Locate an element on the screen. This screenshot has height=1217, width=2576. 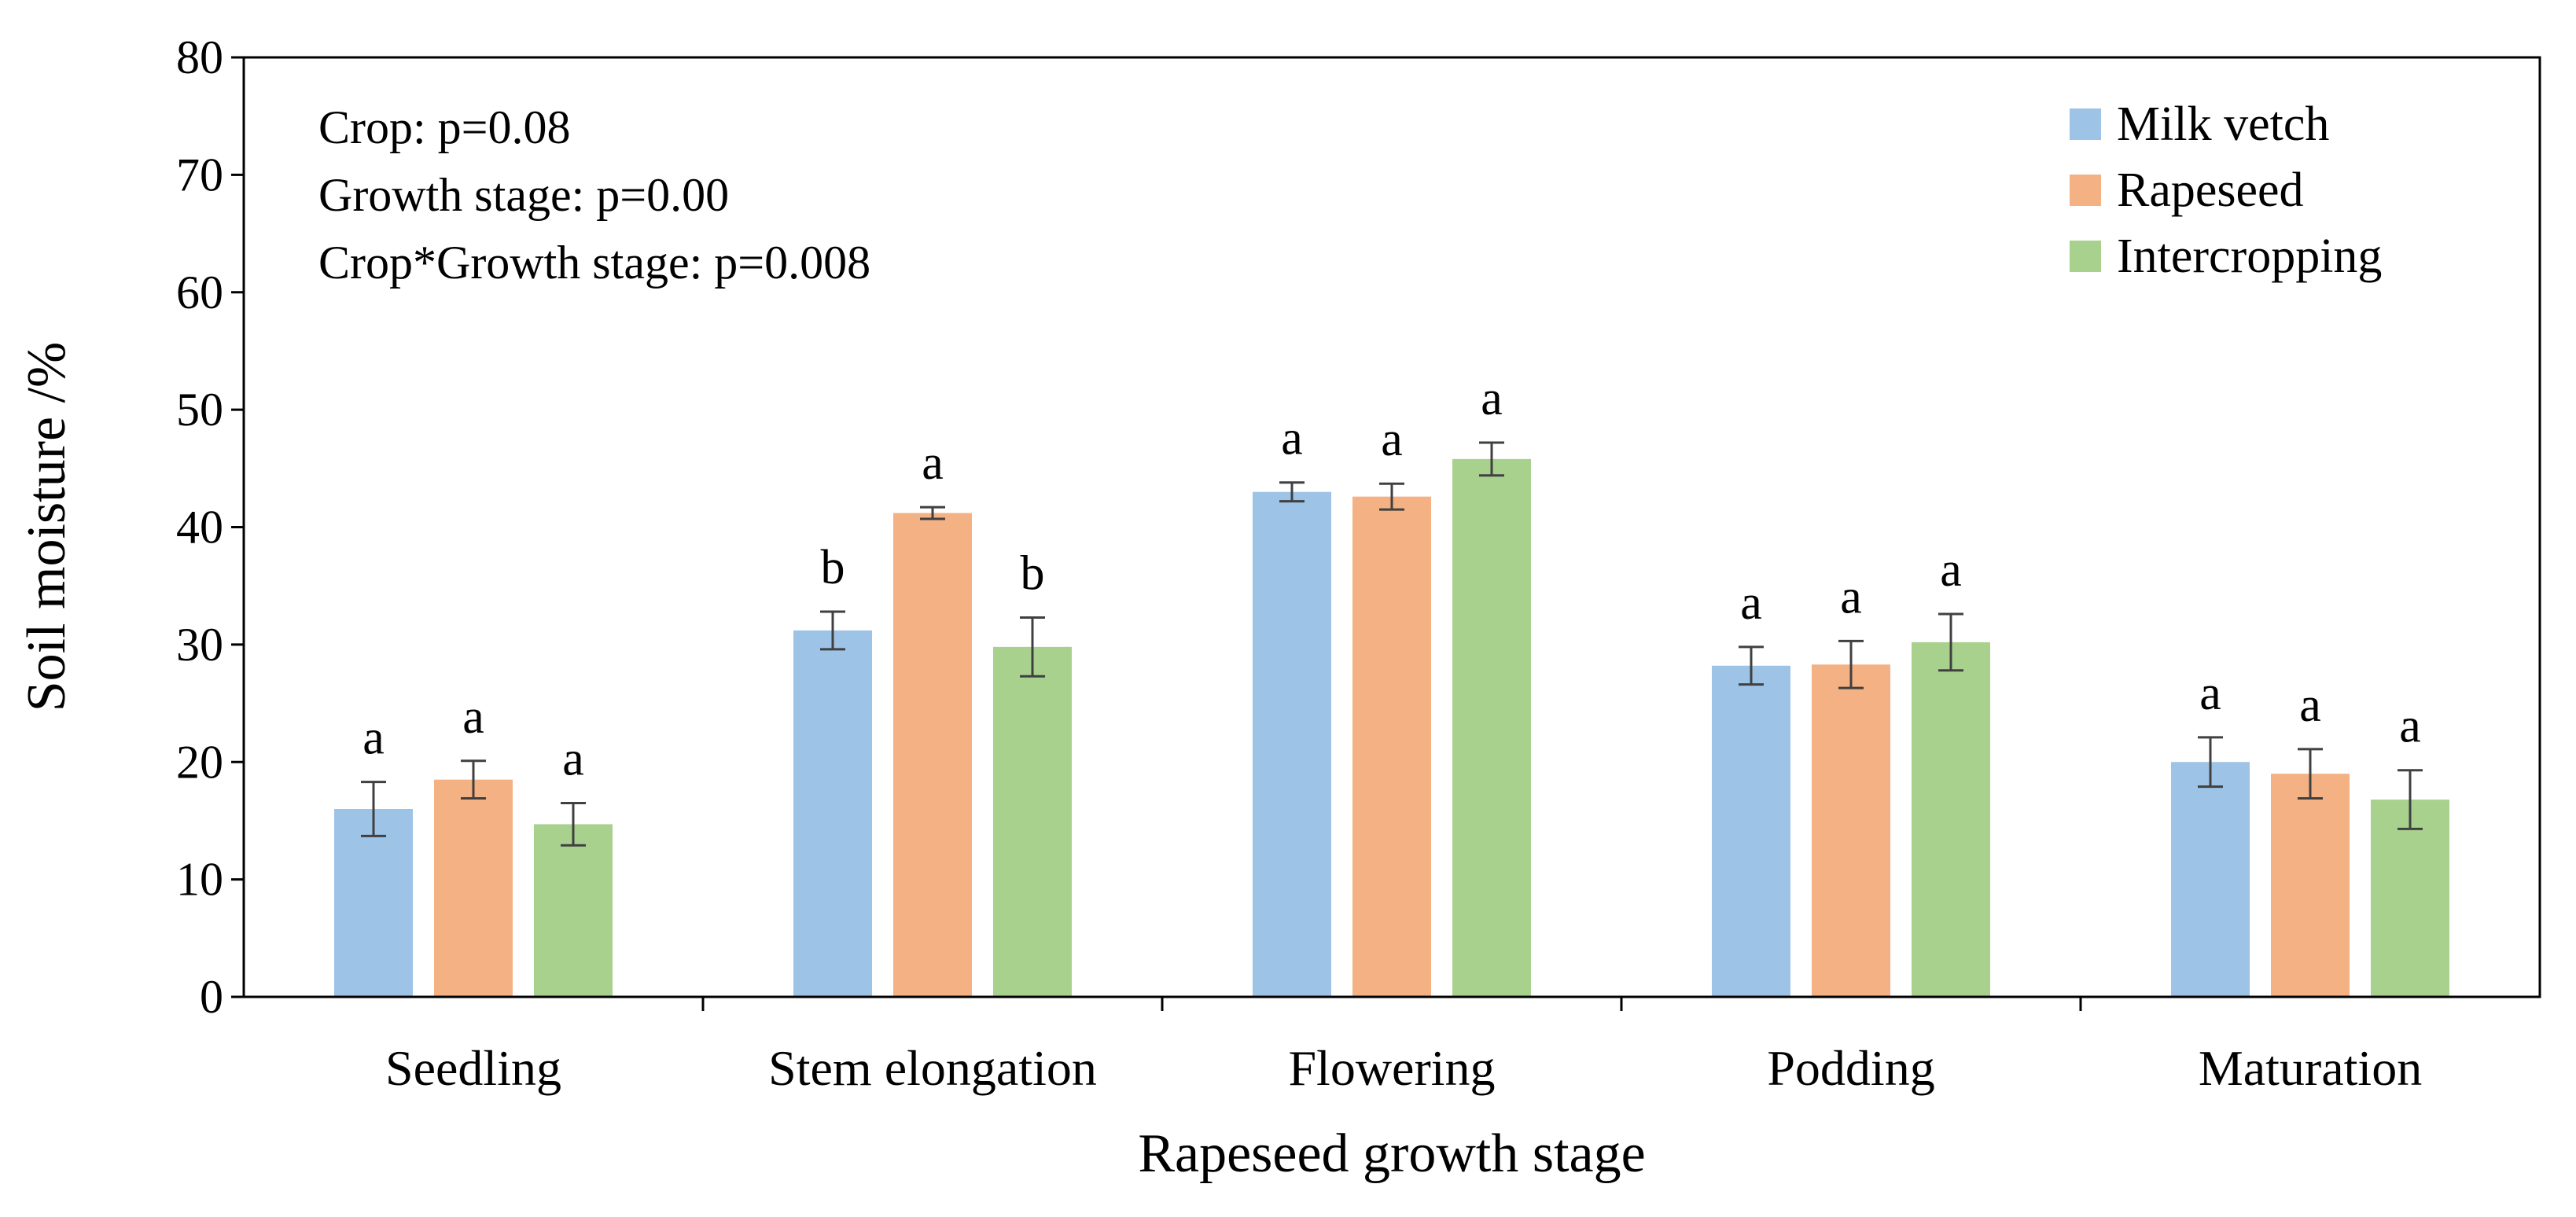
significance-letter-rapeseed-flowering: a is located at coordinates (1392, 439).